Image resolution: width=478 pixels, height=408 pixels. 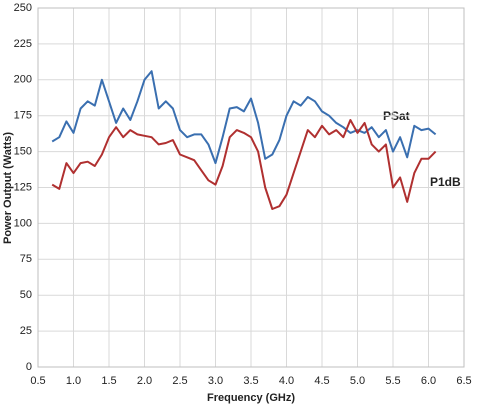 What do you see at coordinates (23, 44) in the screenshot?
I see `y-tick-label: 225` at bounding box center [23, 44].